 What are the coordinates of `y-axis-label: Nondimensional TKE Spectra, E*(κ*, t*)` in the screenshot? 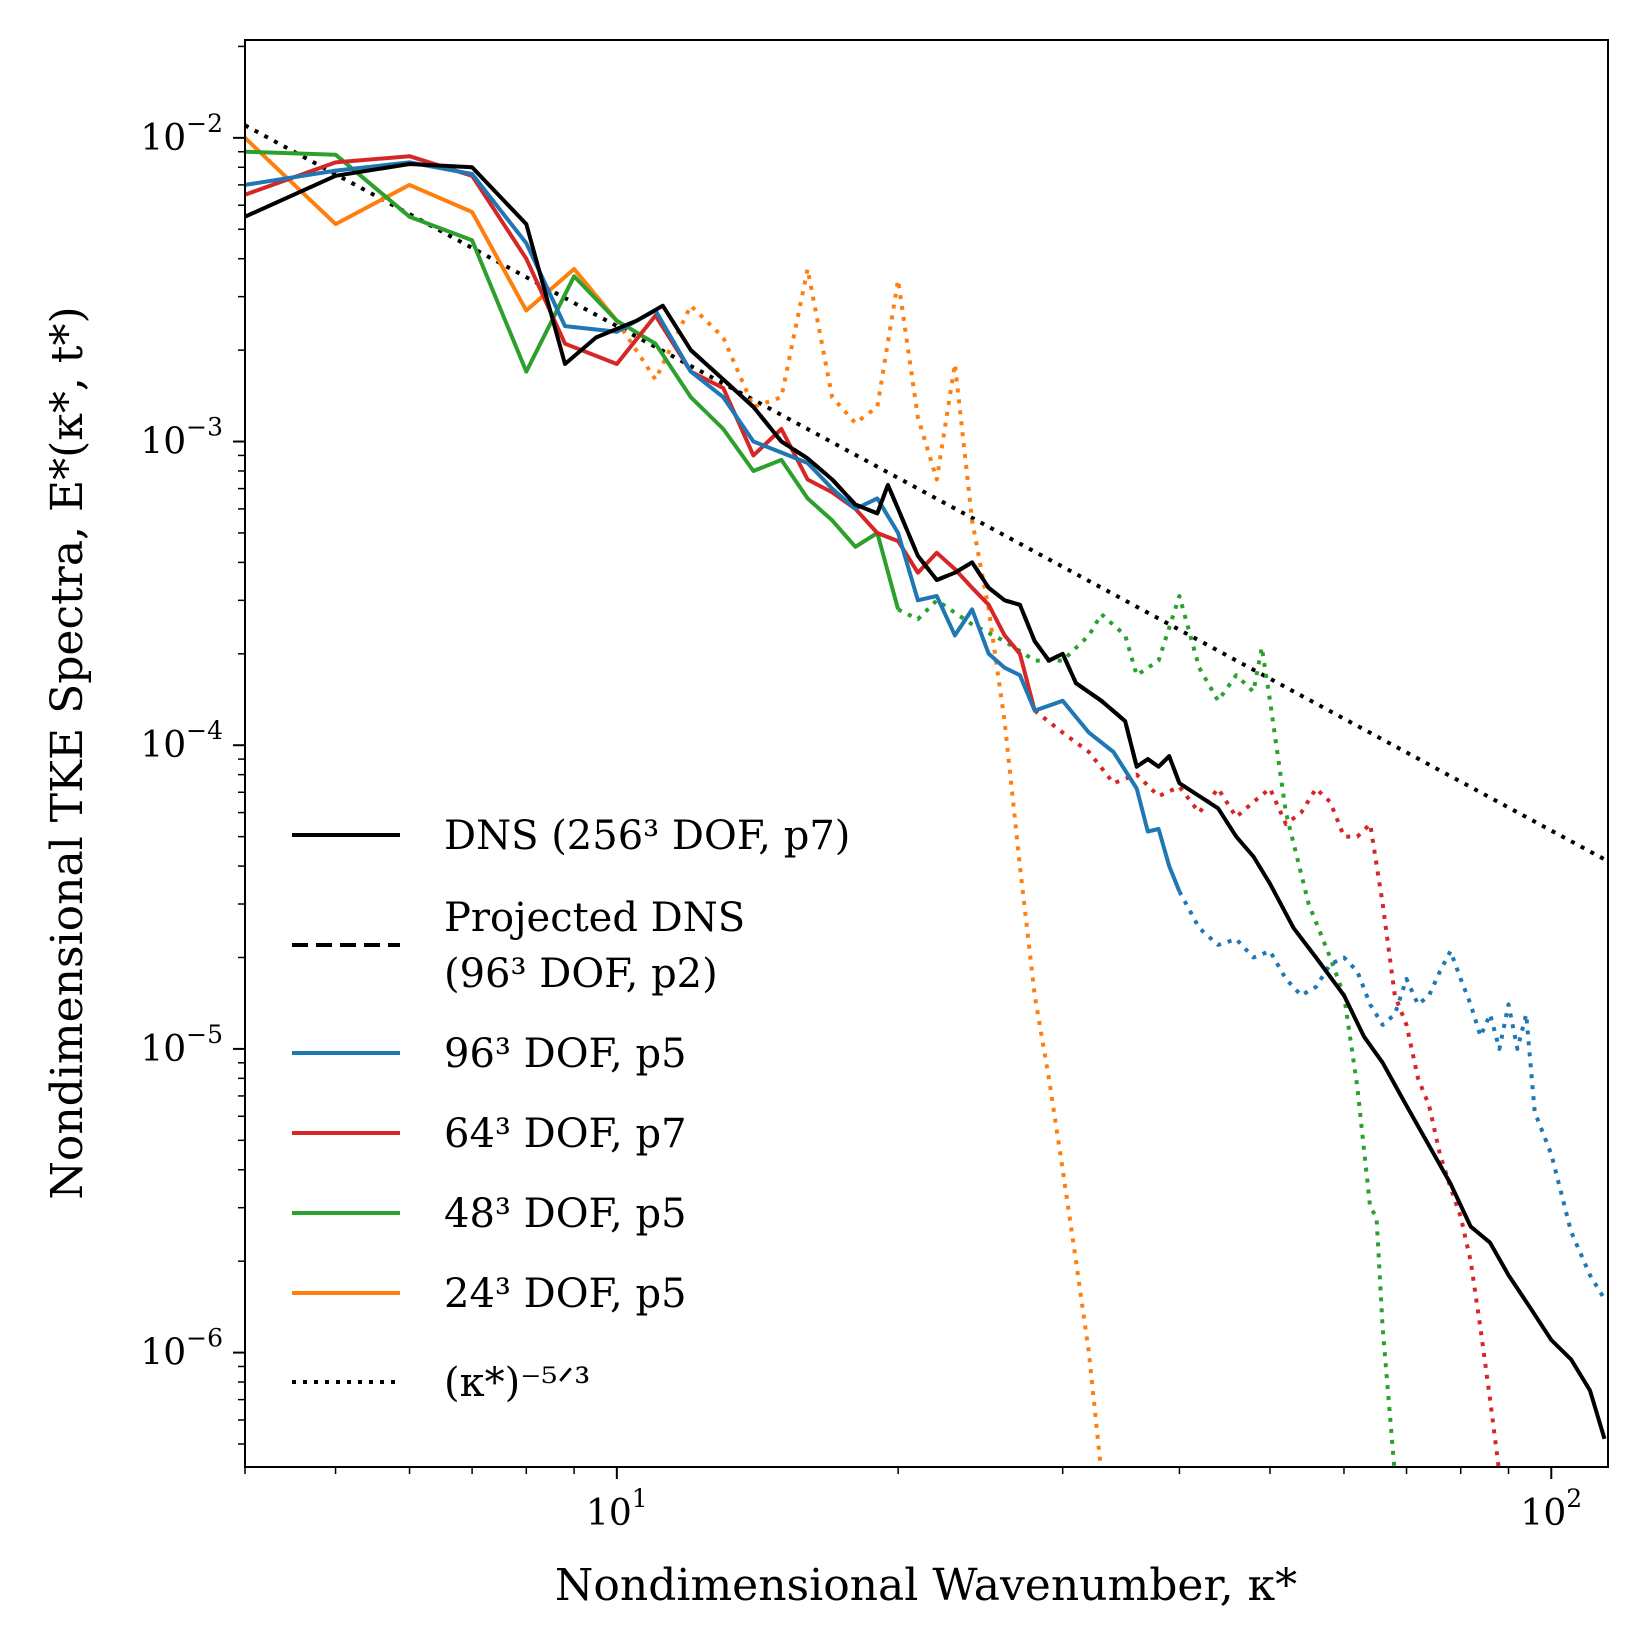 It's located at (67, 752).